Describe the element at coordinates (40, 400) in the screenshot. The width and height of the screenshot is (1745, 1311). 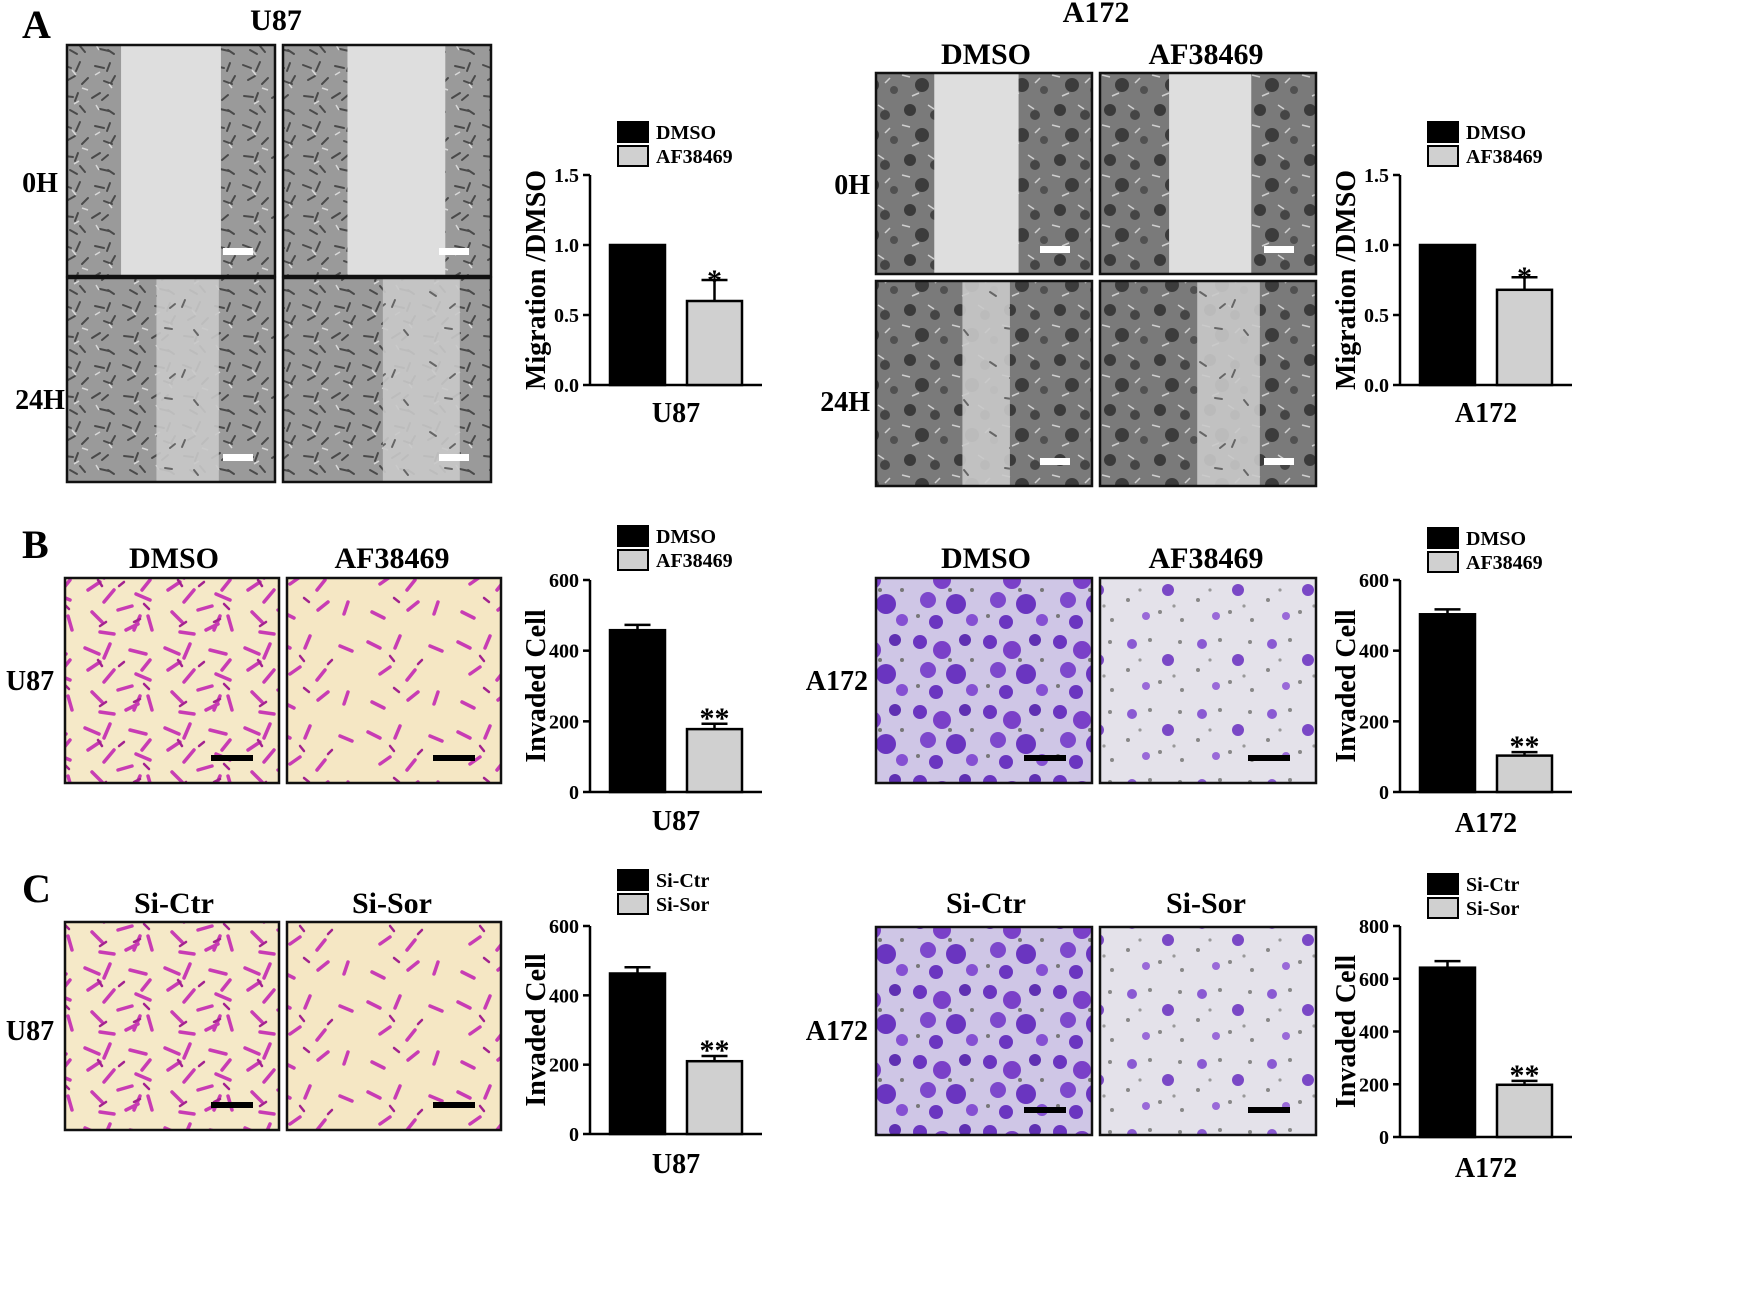
I see `row-label: 24H` at that location.